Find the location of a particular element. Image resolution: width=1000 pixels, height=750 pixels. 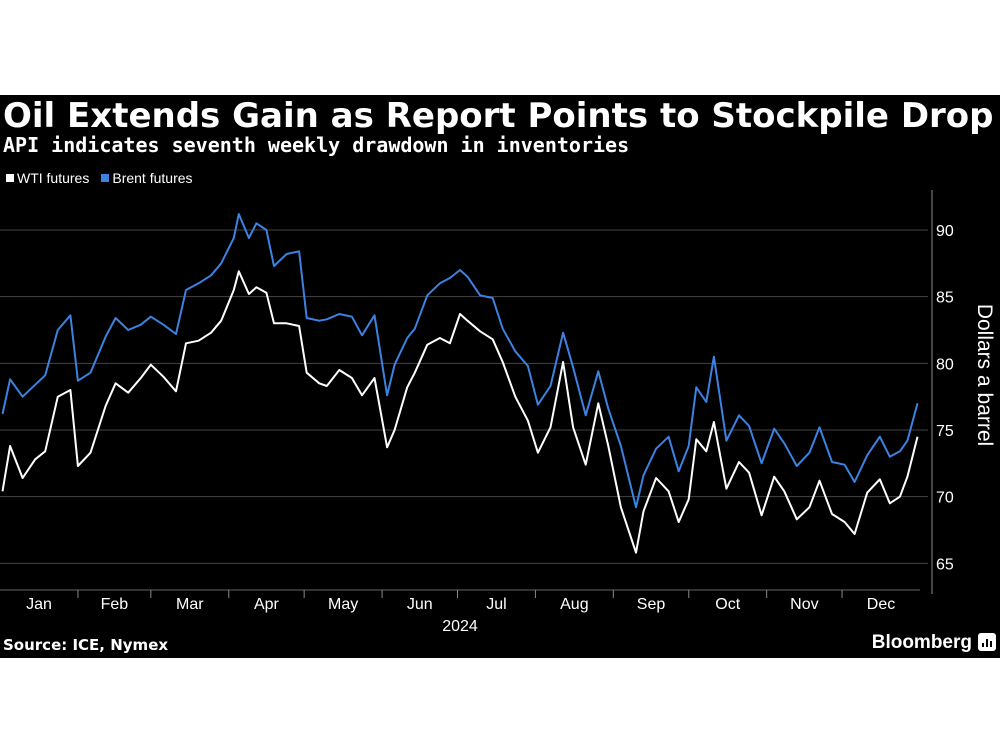

x-year-label: 2024 is located at coordinates (460, 626).